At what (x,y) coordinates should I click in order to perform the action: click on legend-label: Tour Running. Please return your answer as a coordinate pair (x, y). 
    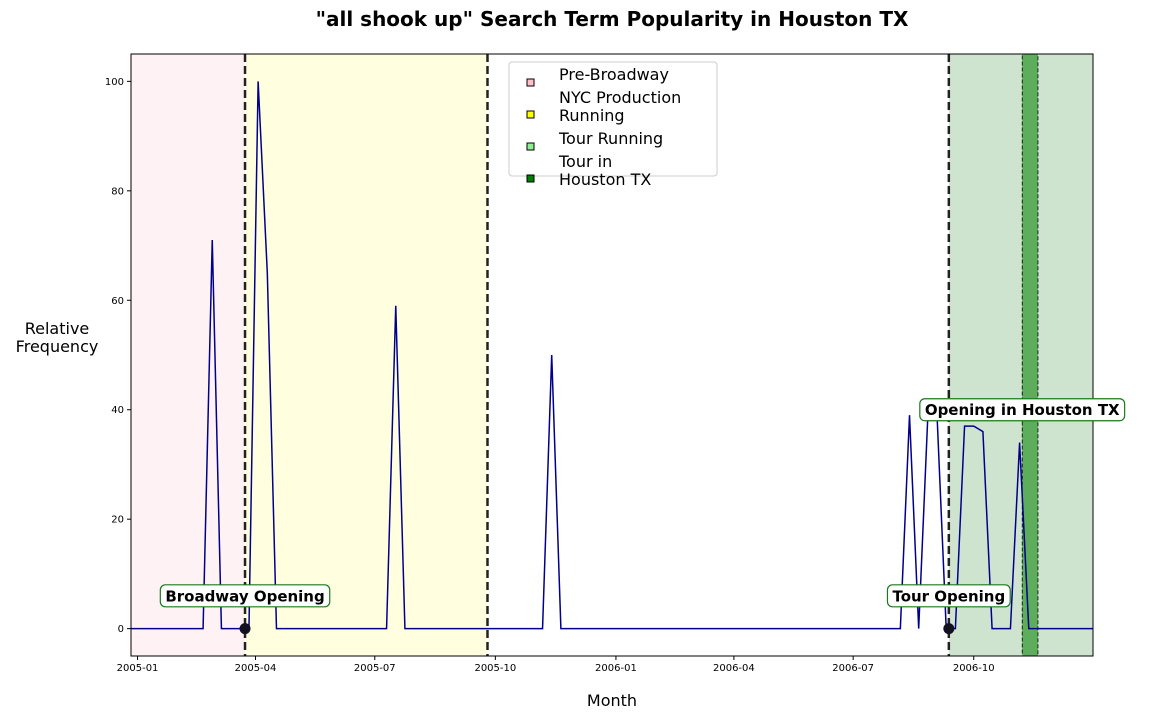
    Looking at the image, I should click on (610, 138).